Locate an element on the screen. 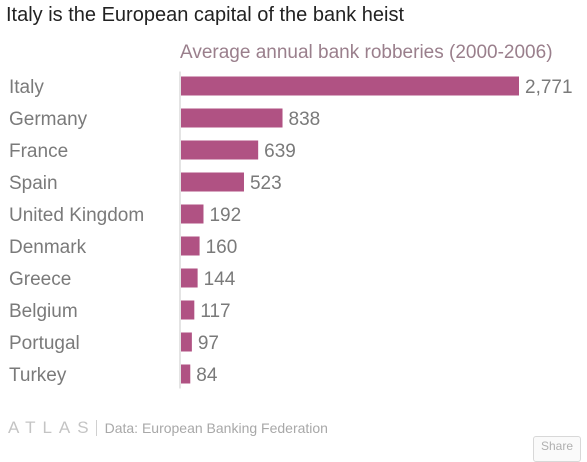 The height and width of the screenshot is (462, 587). value-label: 192 is located at coordinates (225, 215).